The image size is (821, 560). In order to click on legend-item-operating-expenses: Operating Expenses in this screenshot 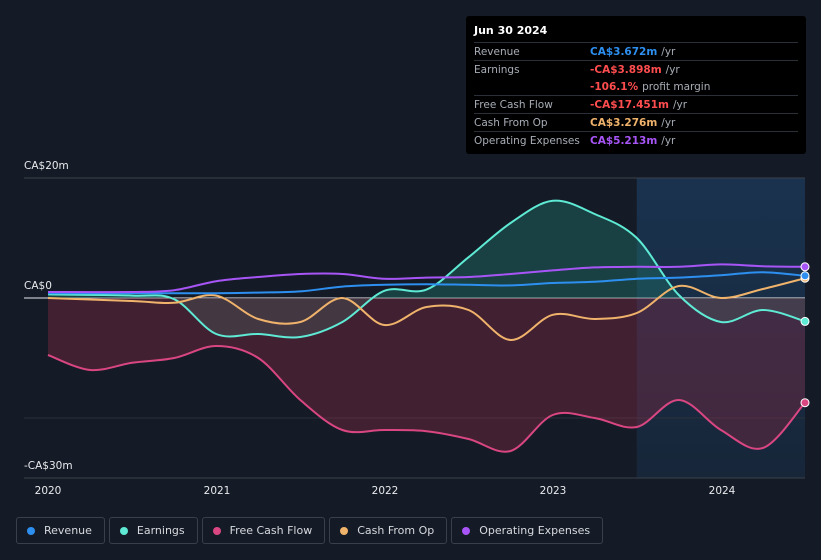, I will do `click(527, 530)`.